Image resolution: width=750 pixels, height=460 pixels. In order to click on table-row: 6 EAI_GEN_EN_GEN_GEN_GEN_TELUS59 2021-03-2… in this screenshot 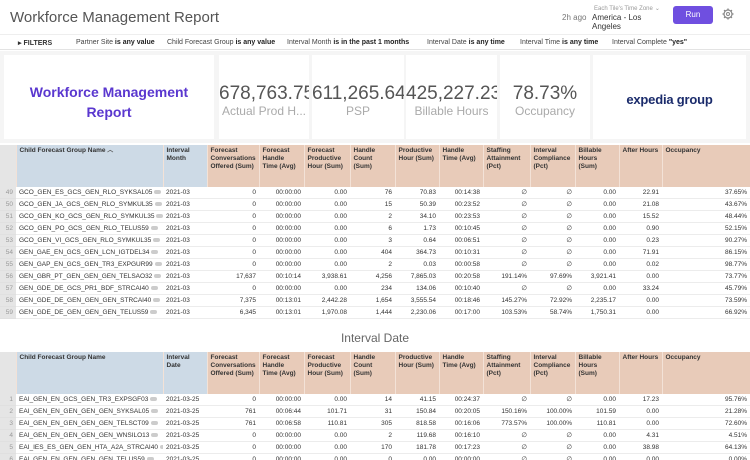, I will do `click(375, 456)`.